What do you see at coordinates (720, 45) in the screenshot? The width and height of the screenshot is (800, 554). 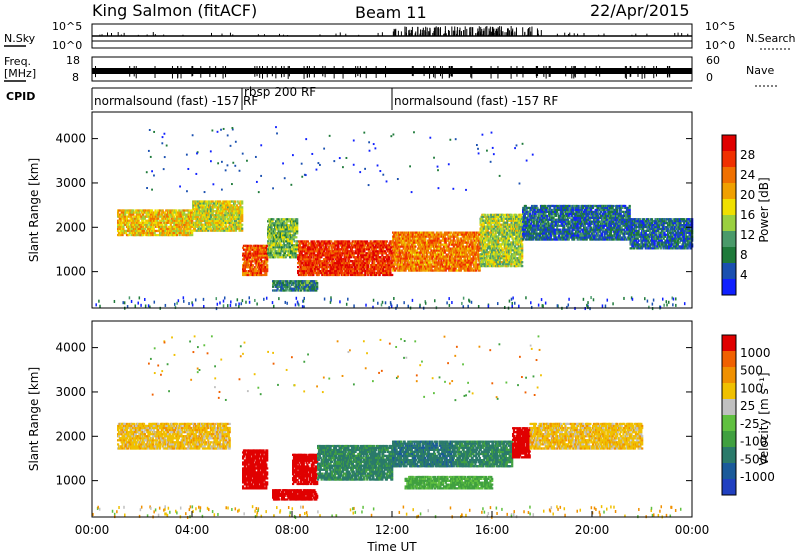 I see `nsearch-tick-bottom: 10^0` at bounding box center [720, 45].